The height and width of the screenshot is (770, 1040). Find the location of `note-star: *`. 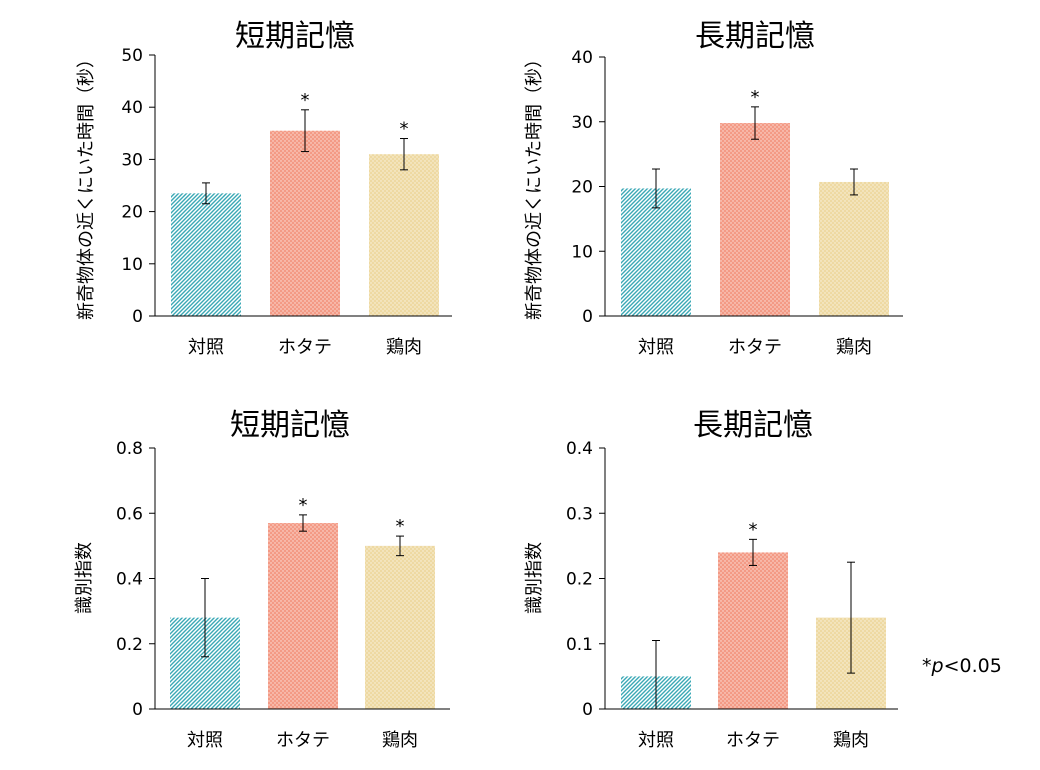

note-star: * is located at coordinates (927, 666).